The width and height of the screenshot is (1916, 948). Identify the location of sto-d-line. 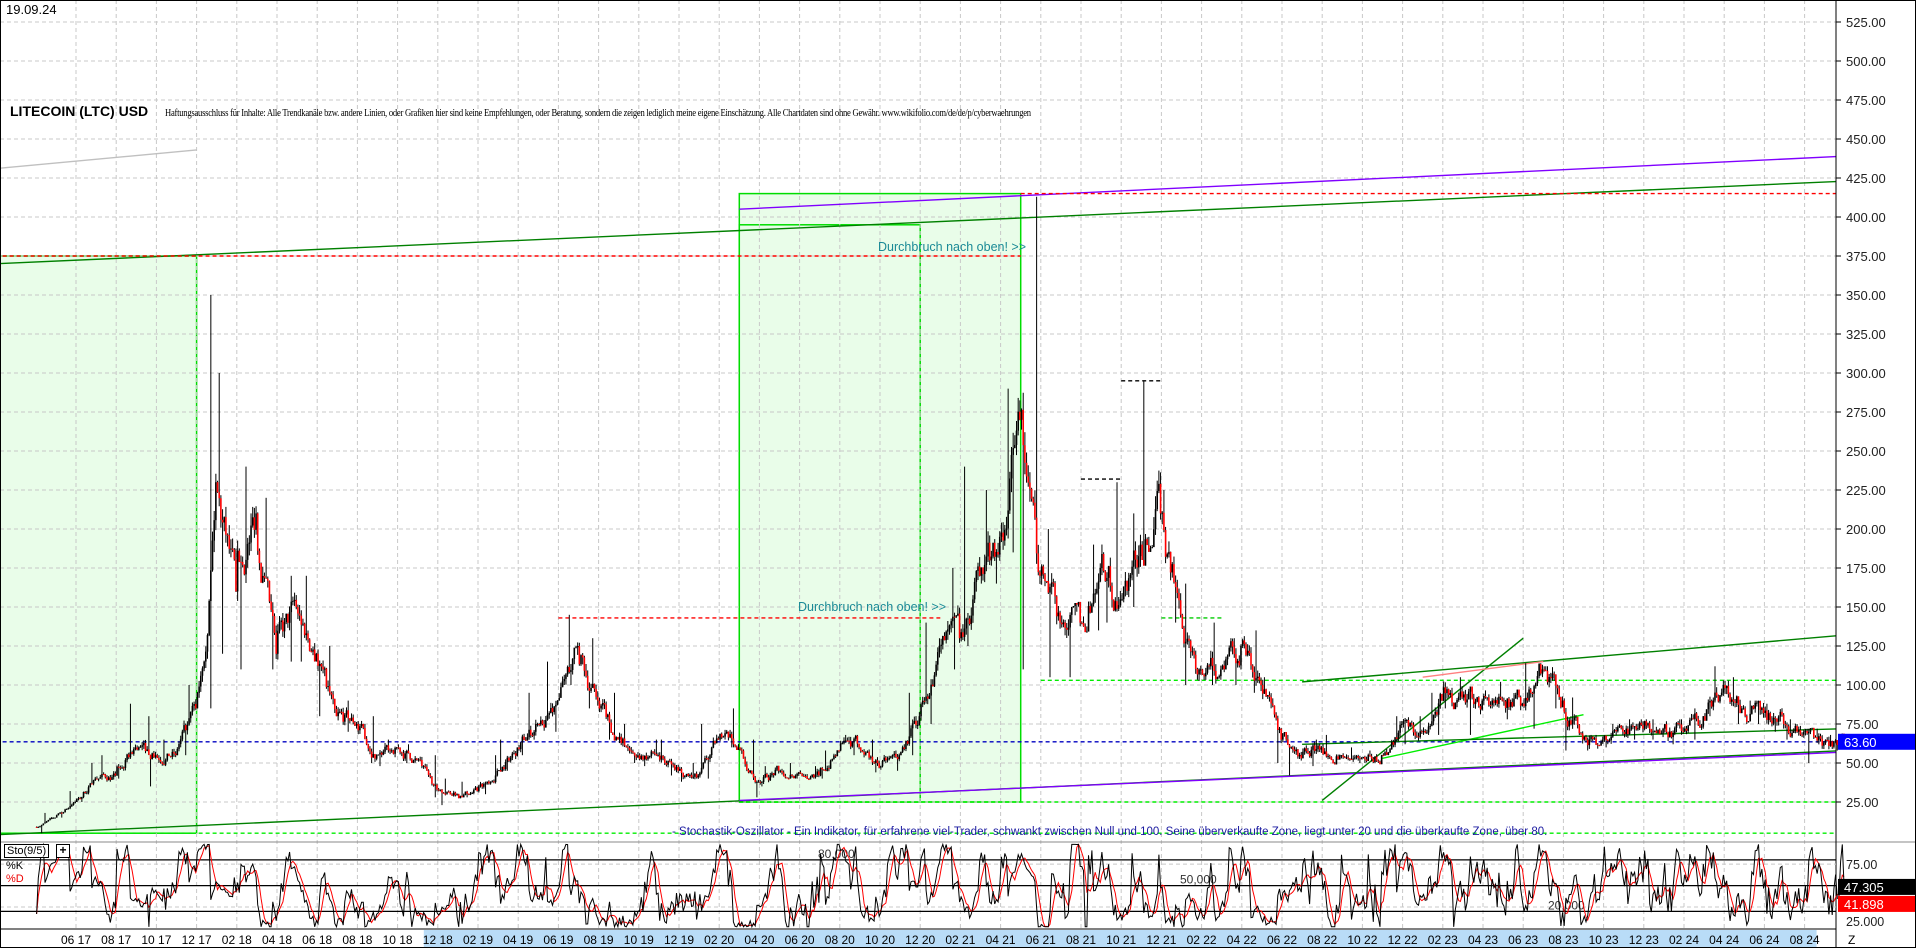
(940, 885).